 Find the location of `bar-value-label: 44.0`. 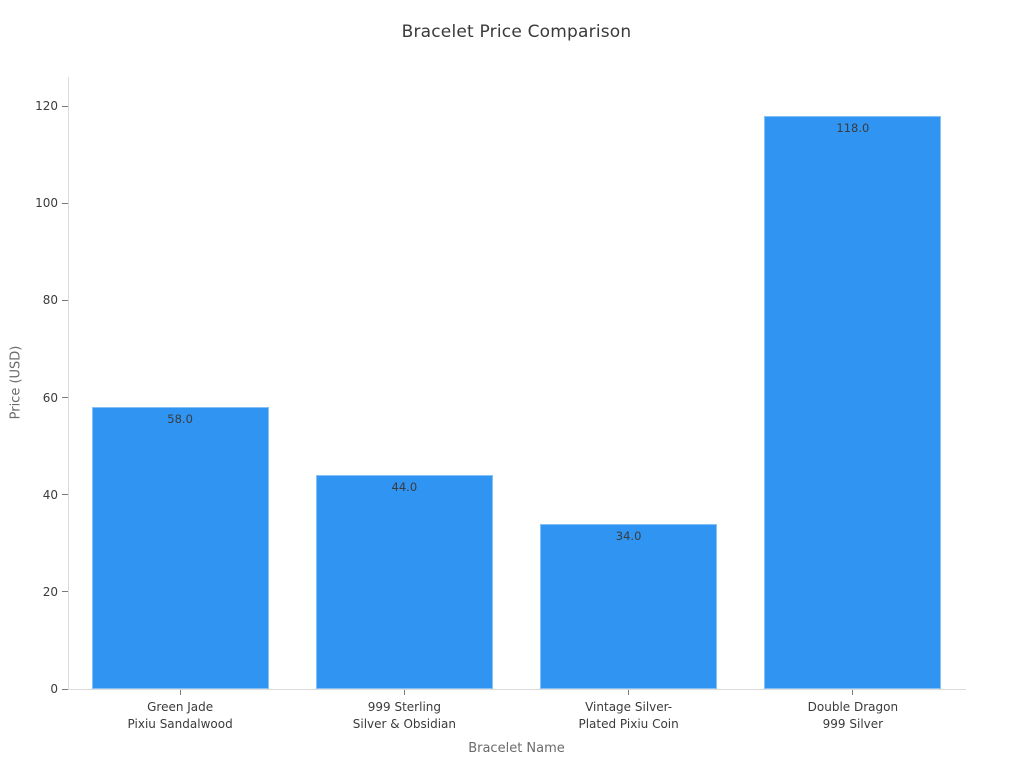

bar-value-label: 44.0 is located at coordinates (404, 487).